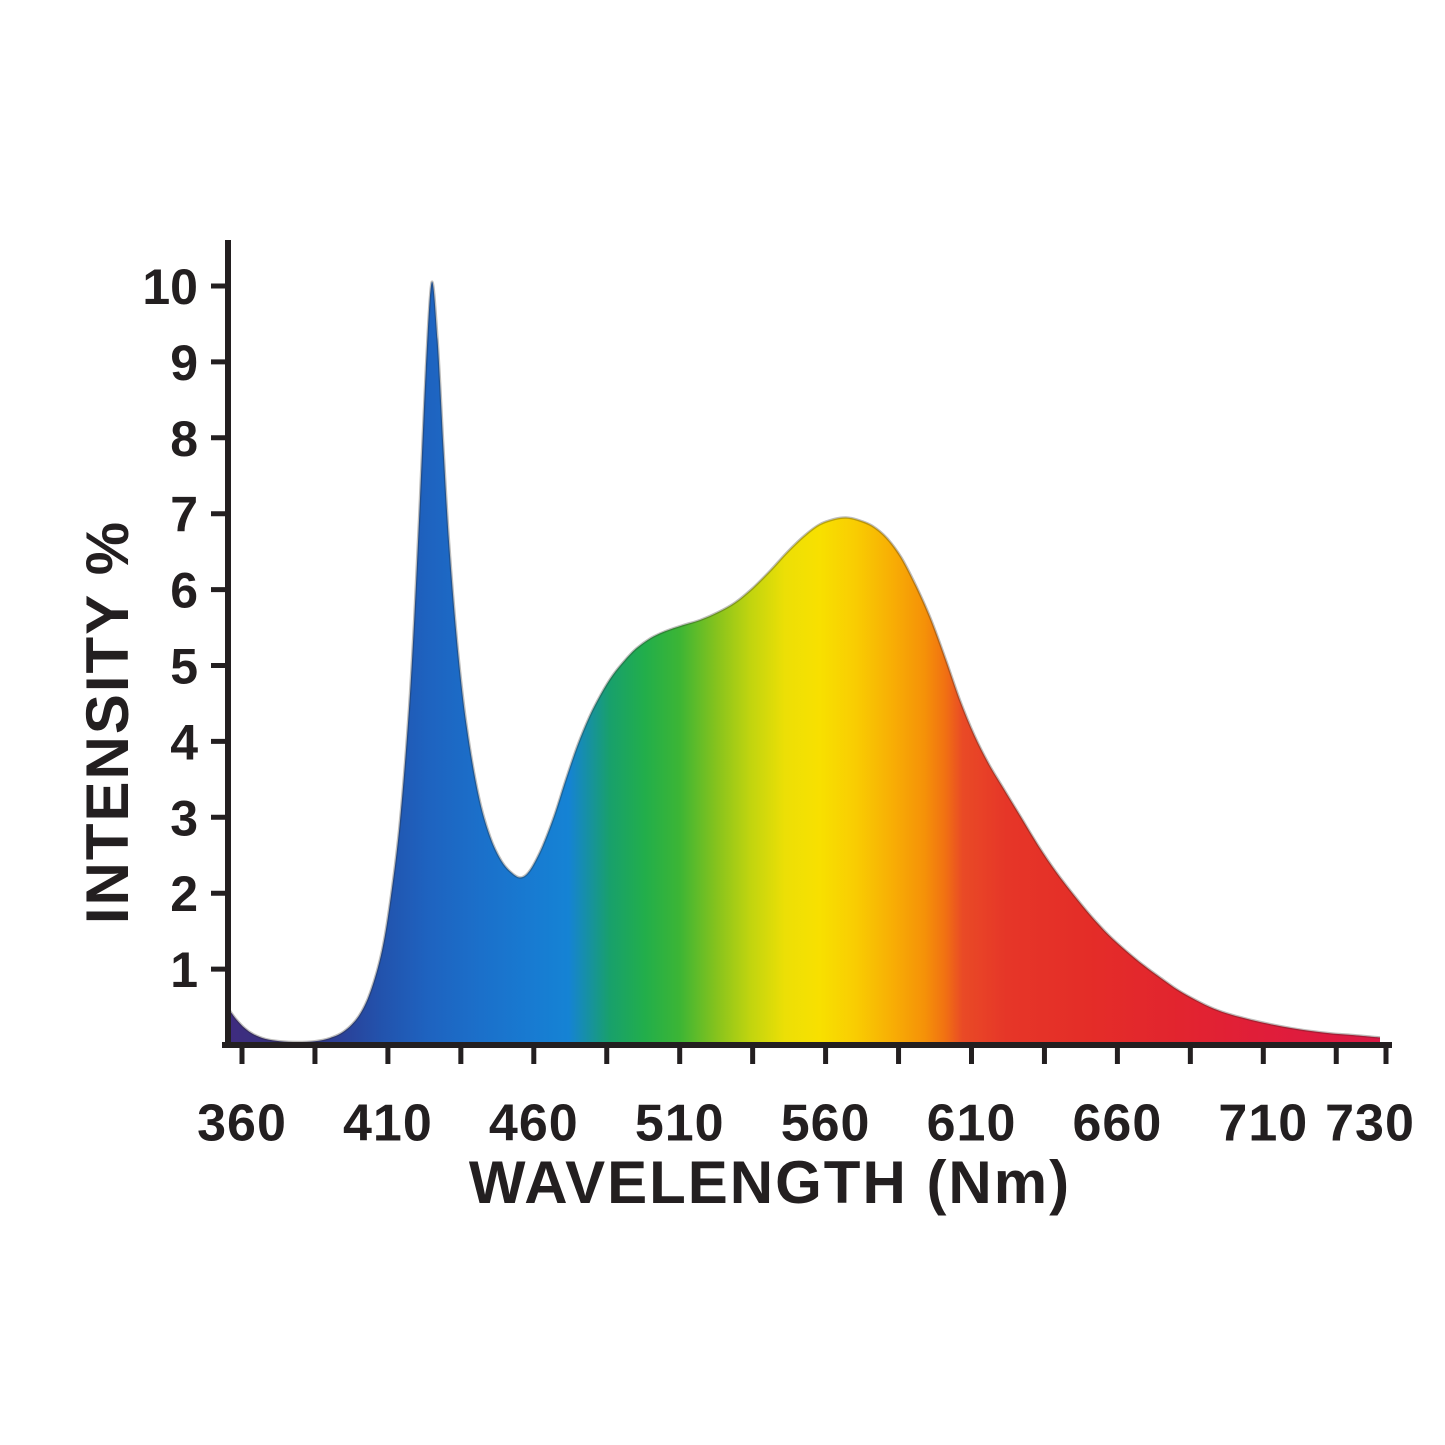 The image size is (1445, 1445). I want to click on y-axis-title: INTENSITY %, so click(107, 722).